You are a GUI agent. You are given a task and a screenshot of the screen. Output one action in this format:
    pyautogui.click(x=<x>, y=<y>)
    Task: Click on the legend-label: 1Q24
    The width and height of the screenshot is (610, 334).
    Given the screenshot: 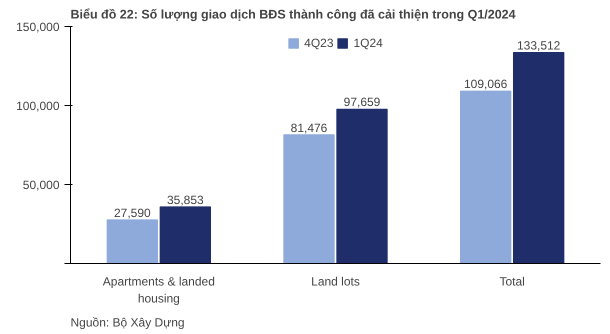 What is the action you would take?
    pyautogui.click(x=368, y=43)
    